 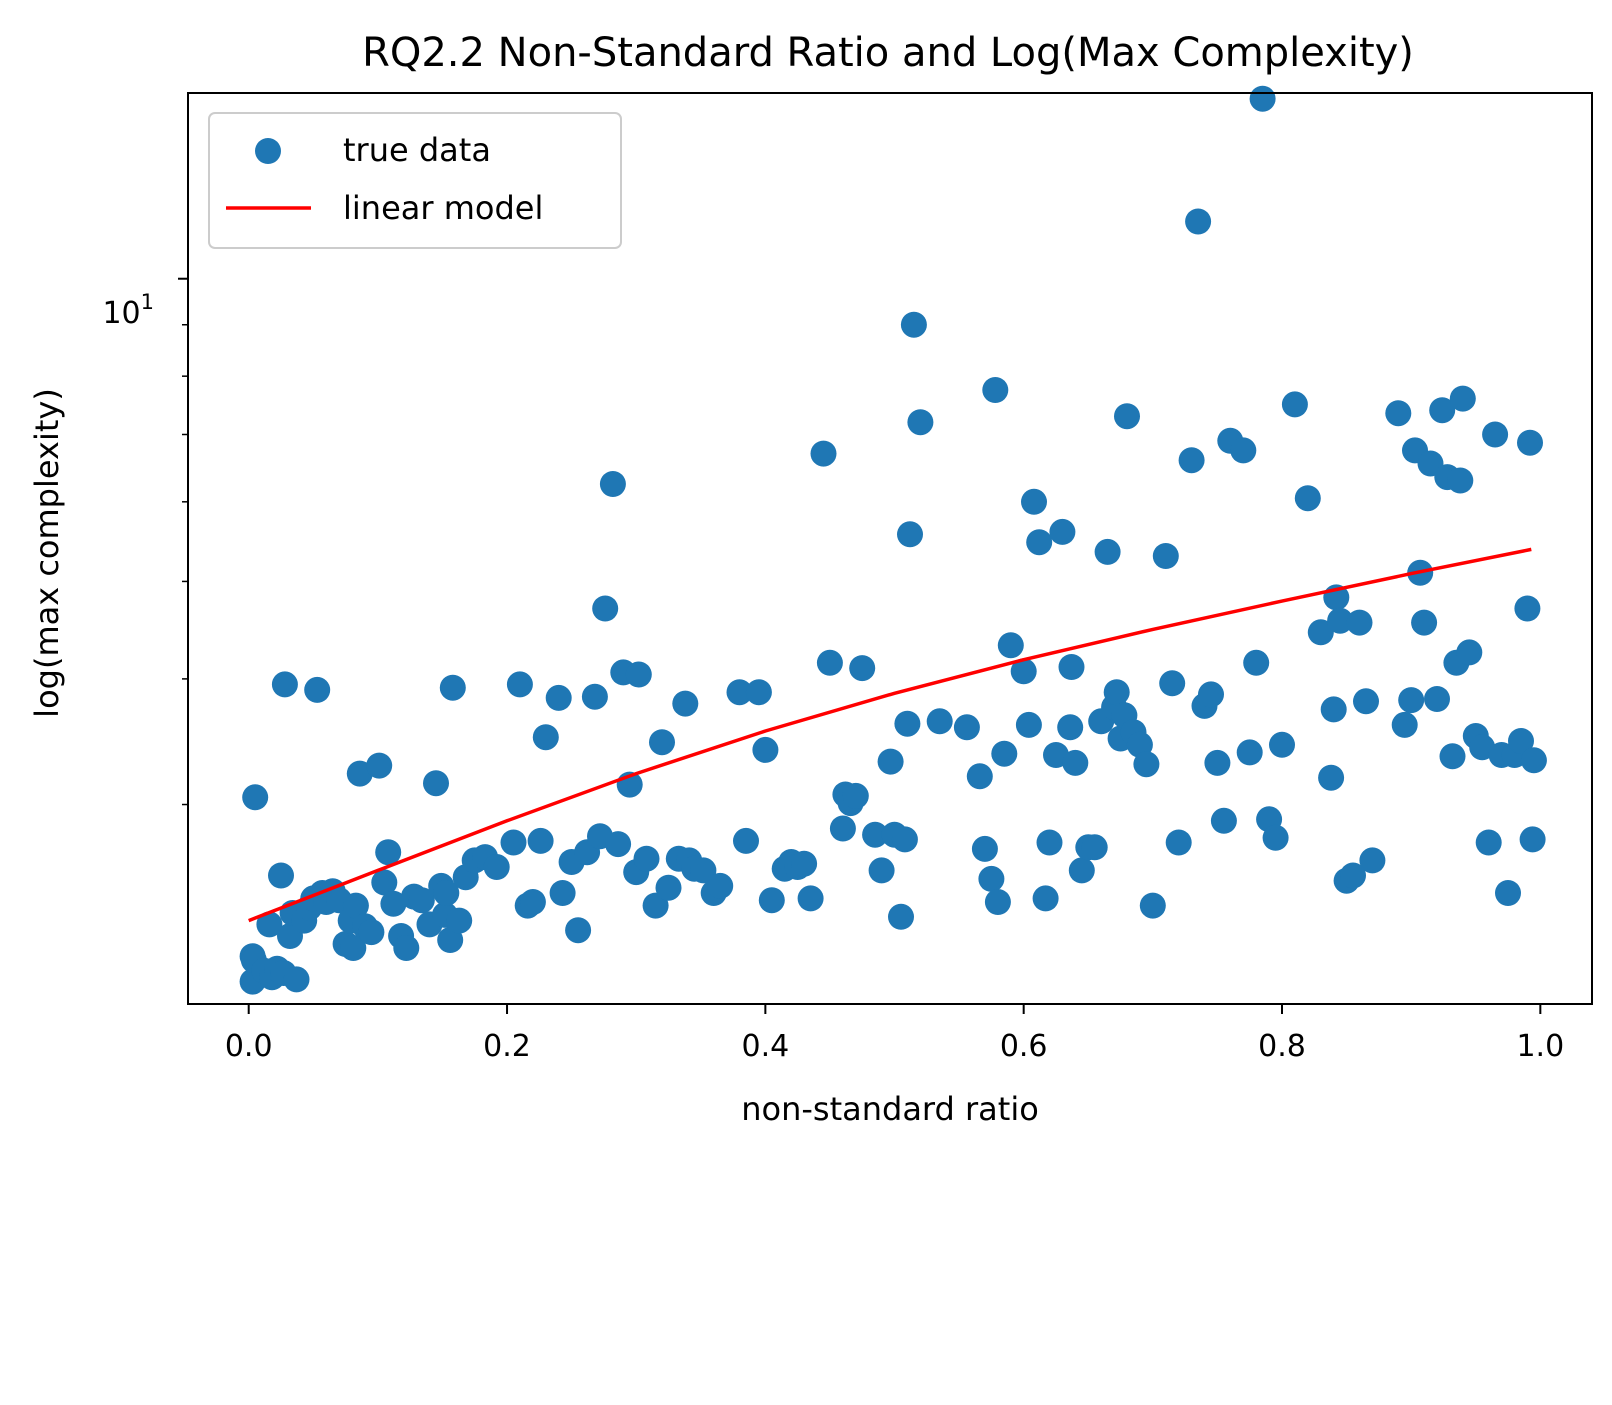 I want to click on x-tick-label: 0.4, so click(x=765, y=1046).